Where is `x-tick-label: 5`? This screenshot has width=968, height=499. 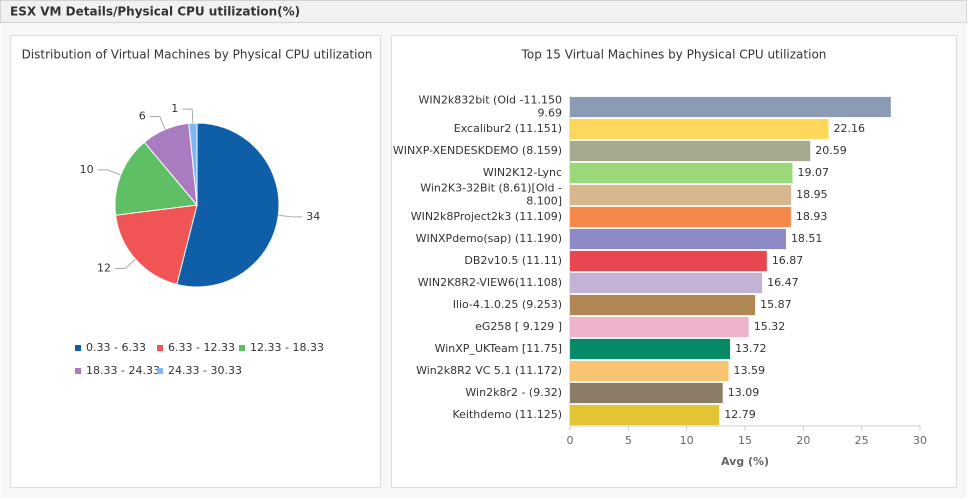 x-tick-label: 5 is located at coordinates (628, 440).